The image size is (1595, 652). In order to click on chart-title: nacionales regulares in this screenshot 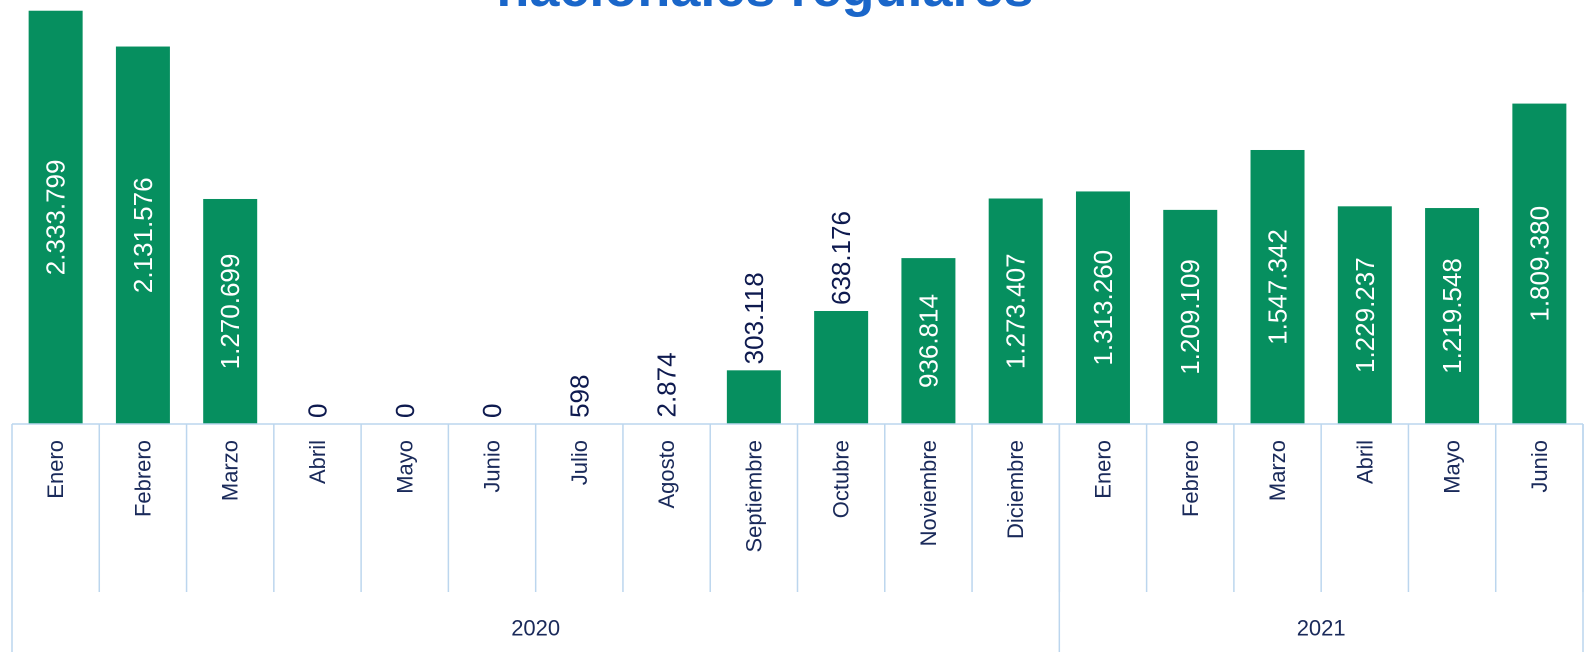, I will do `click(764, 9)`.